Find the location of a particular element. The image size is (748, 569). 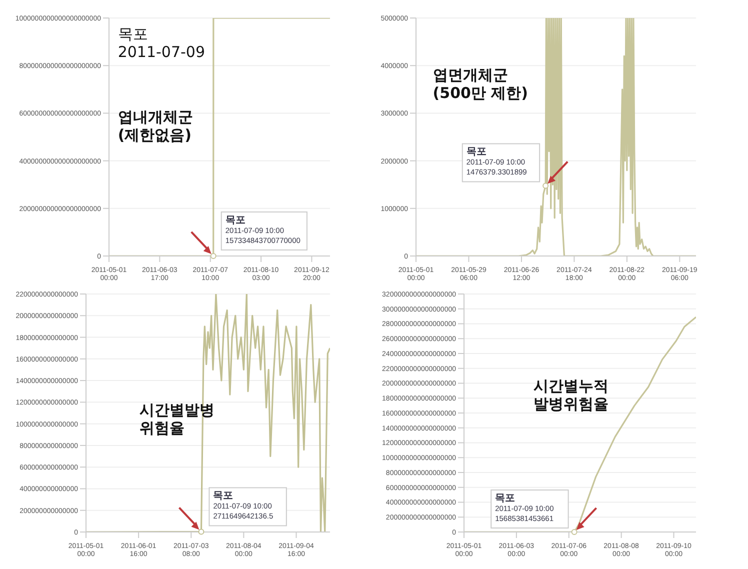

annotation: 엽내개체군 (제한없음) is located at coordinates (155, 126).